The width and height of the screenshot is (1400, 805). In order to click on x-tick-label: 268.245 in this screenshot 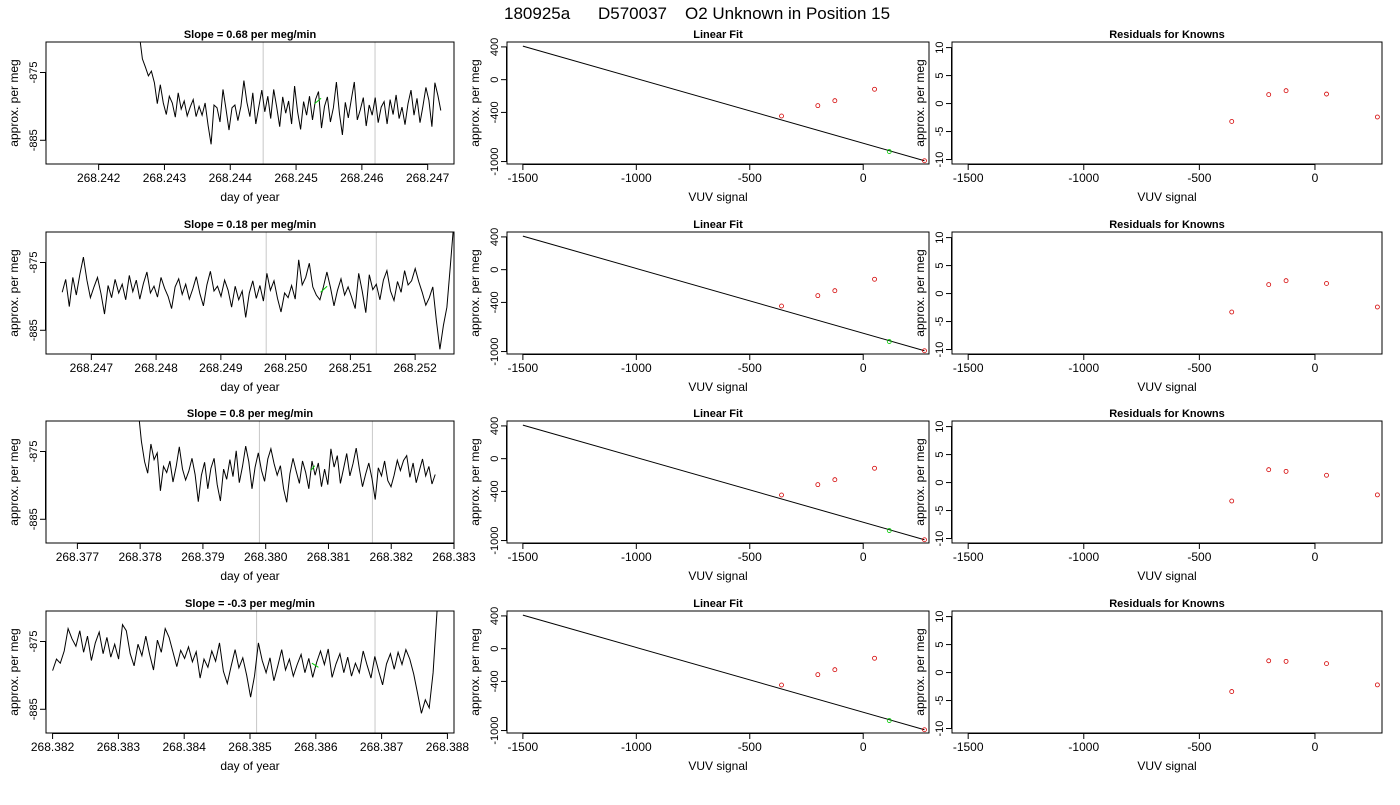, I will do `click(296, 178)`.